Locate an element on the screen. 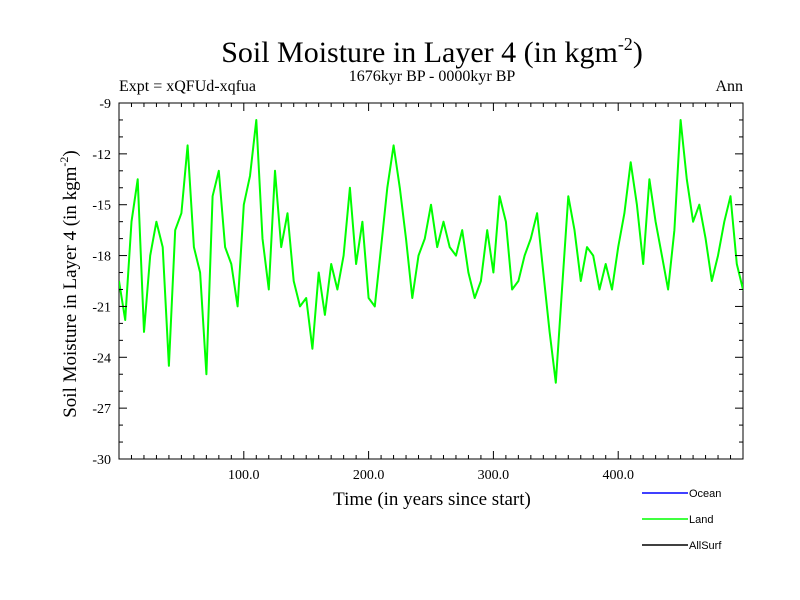  legend-label-allsurf: AllSurf is located at coordinates (705, 546).